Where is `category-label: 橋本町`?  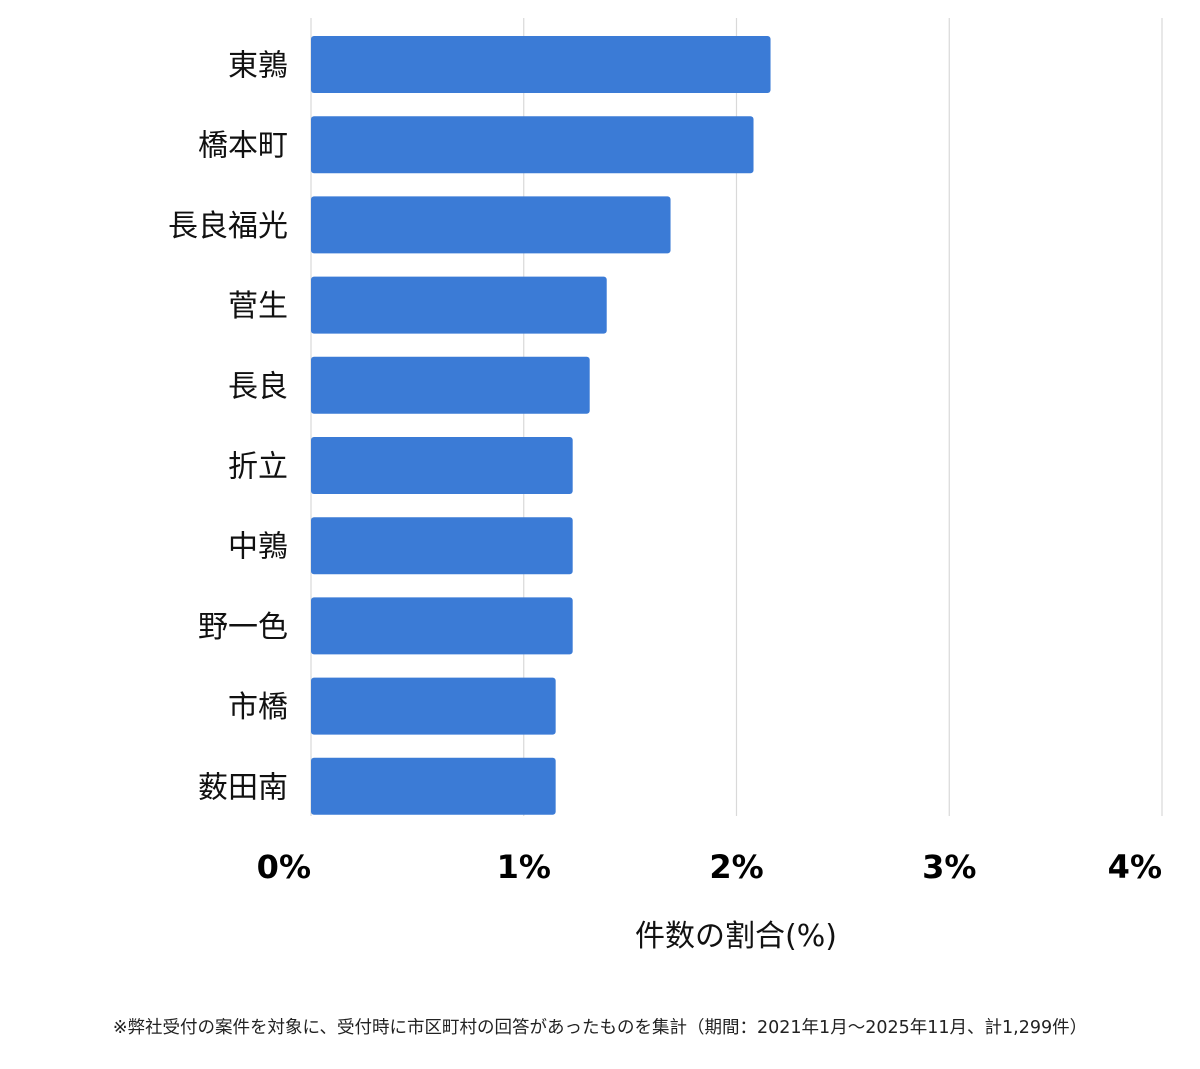 category-label: 橋本町 is located at coordinates (243, 146).